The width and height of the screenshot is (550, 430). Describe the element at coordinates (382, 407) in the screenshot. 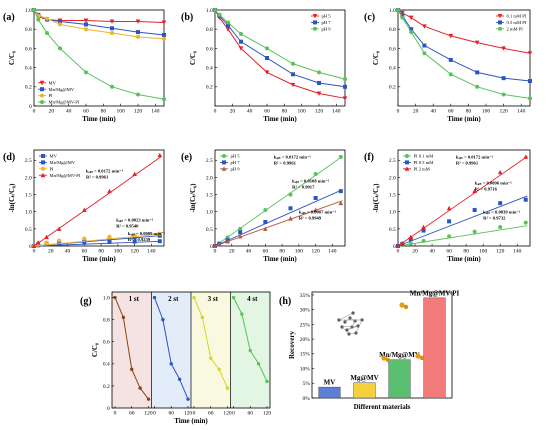

I see `x-axis-label: Different materials` at that location.